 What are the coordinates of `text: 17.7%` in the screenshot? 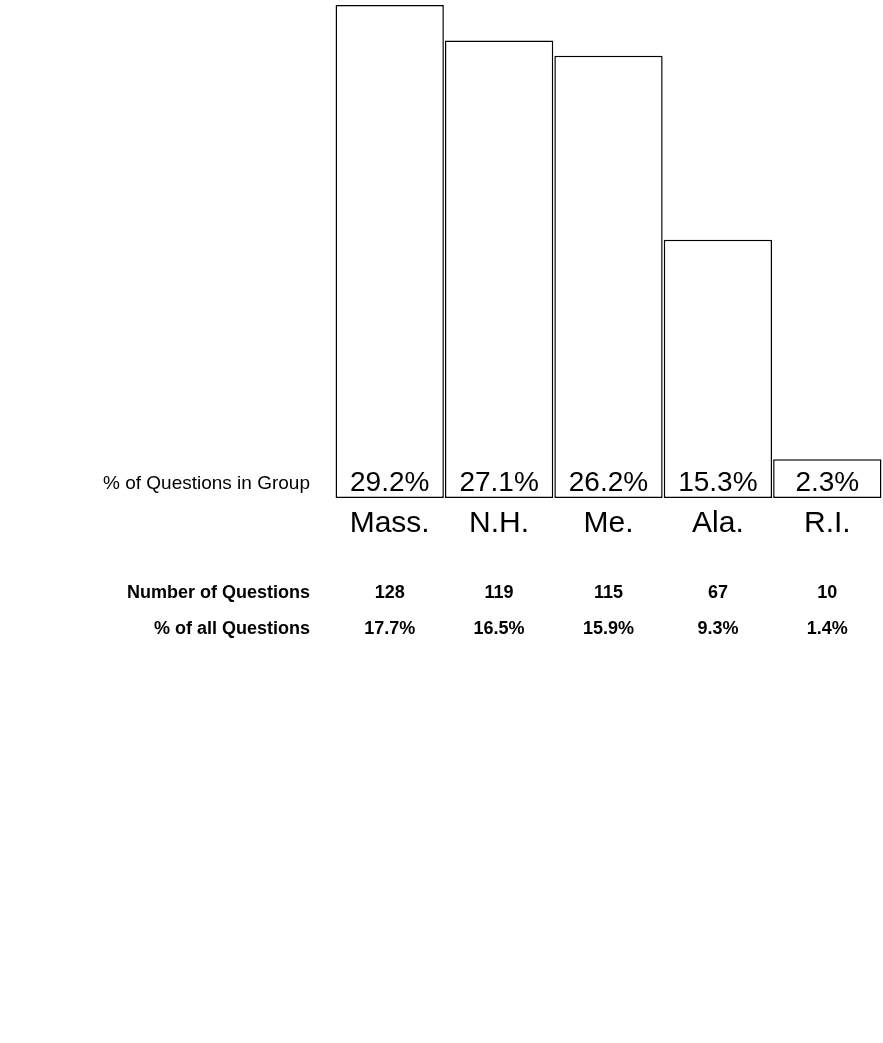 It's located at (390, 628).